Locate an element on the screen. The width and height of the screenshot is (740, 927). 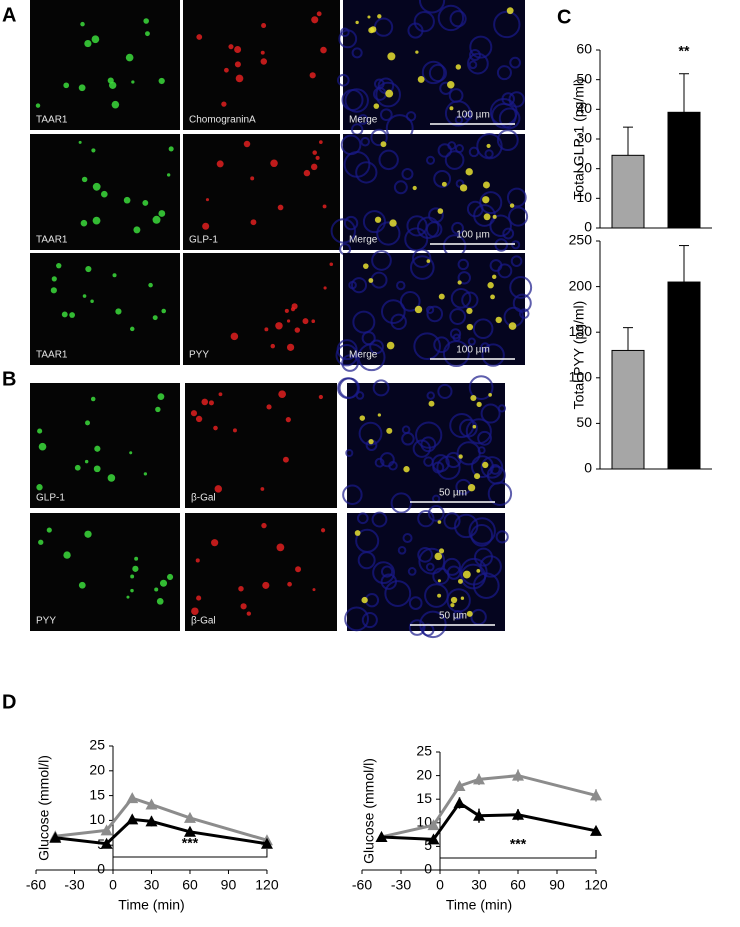
x-tick-label: -30 is located at coordinates (401, 885).